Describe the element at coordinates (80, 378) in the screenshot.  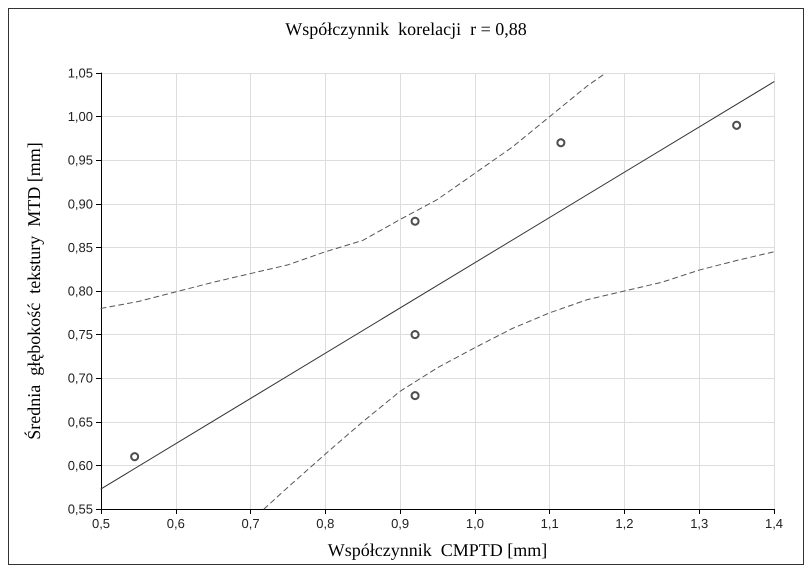
I see `y-tick-label: 0,70` at that location.